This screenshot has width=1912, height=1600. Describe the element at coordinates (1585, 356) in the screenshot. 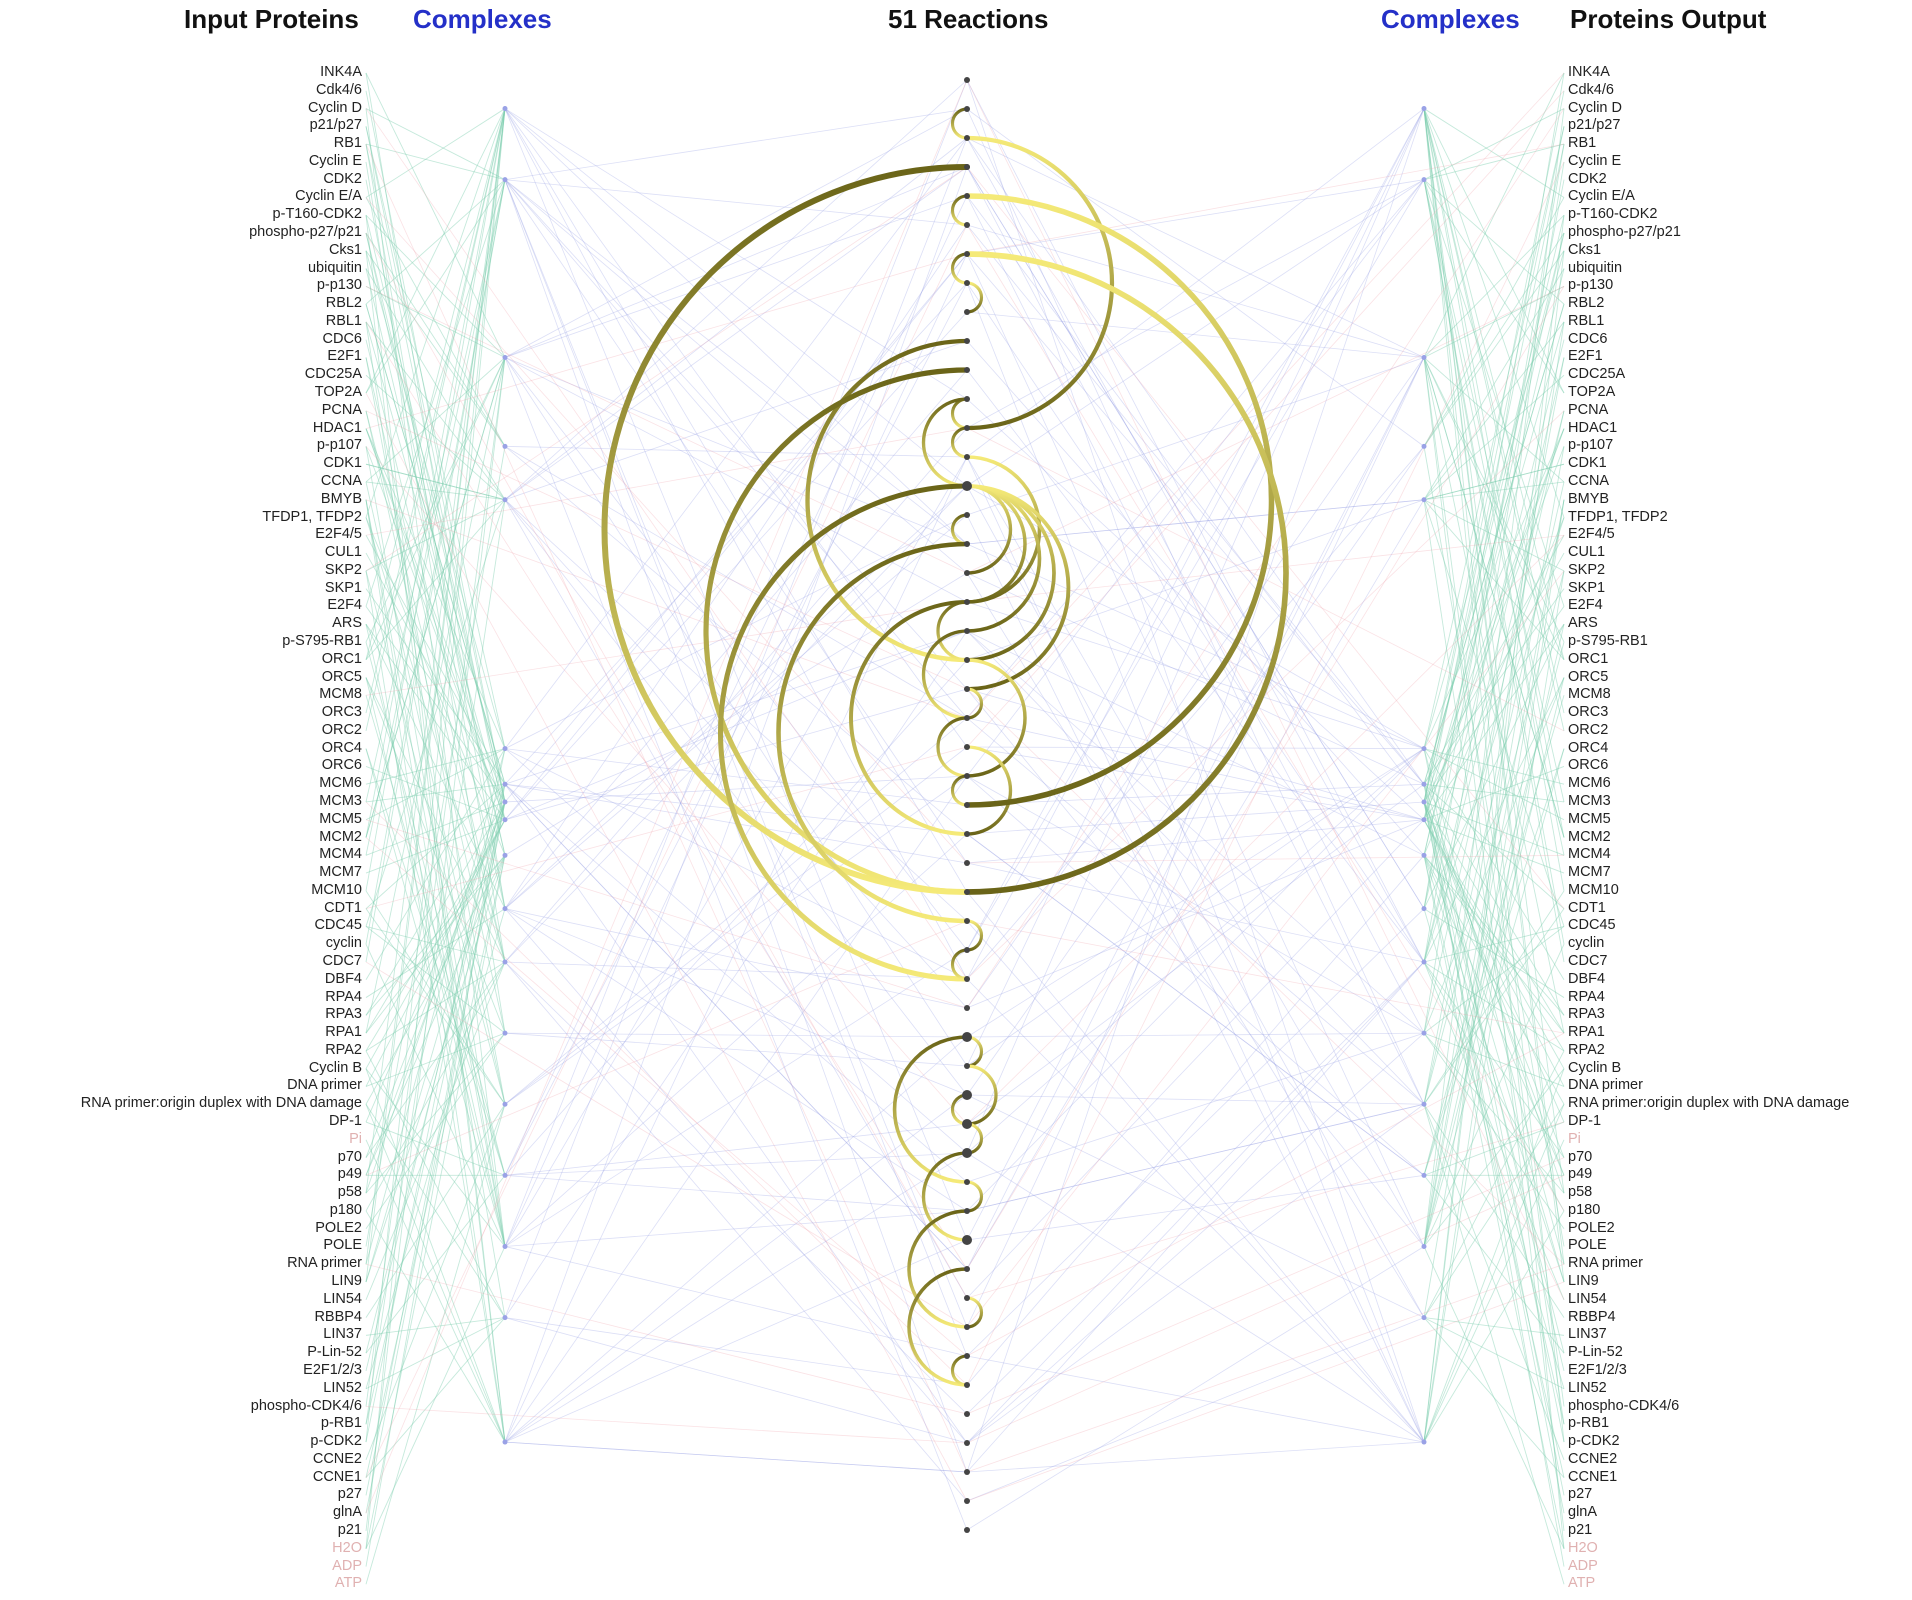

I see `output-protein-label: E2F1` at that location.